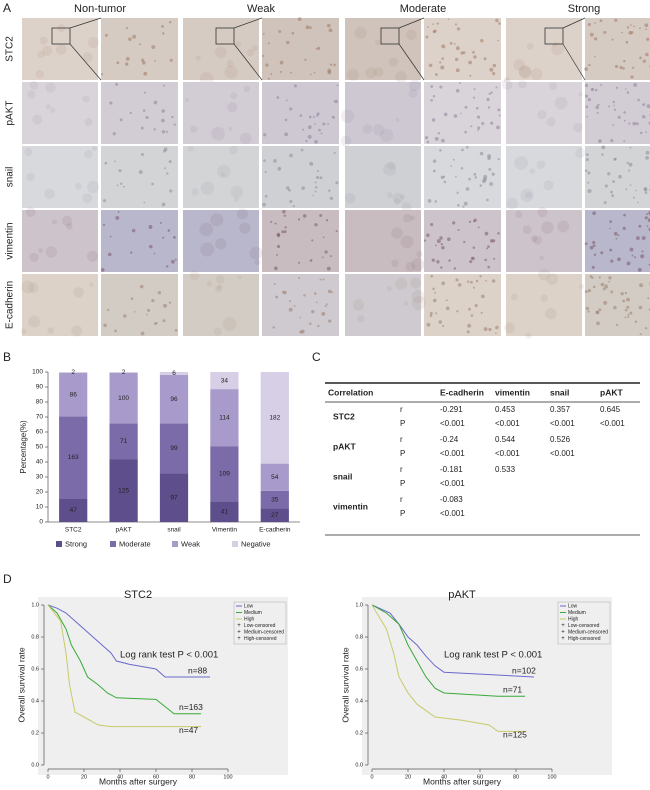  Describe the element at coordinates (37, 372) in the screenshot. I see `y-tick-label: 100` at that location.